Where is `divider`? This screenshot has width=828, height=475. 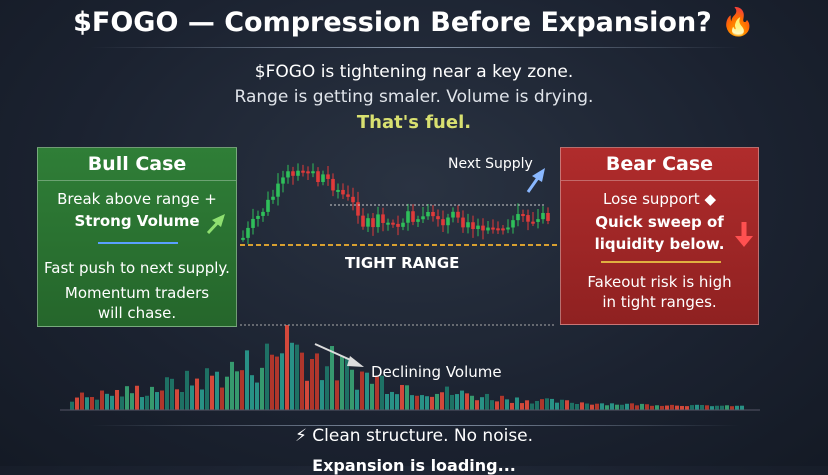
divider is located at coordinates (415, 425).